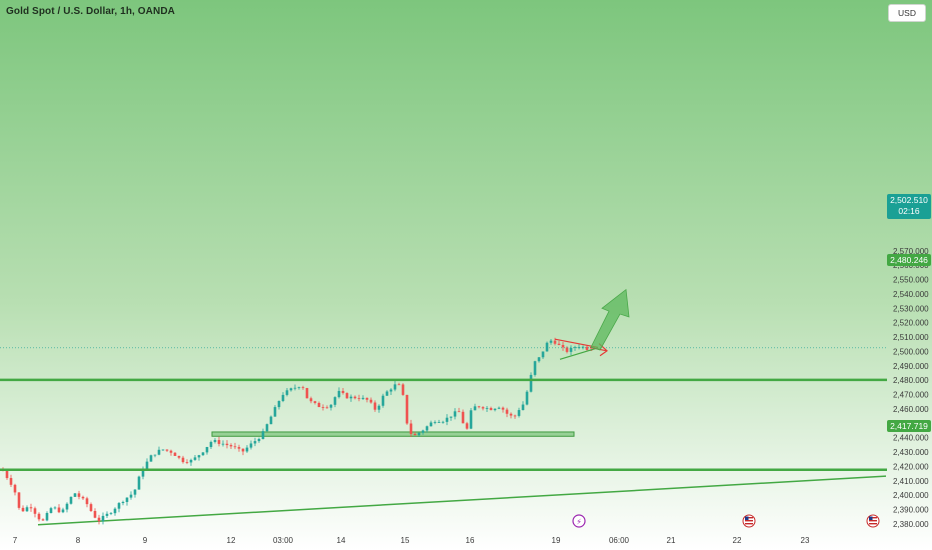  What do you see at coordinates (90, 11) in the screenshot?
I see `chart-title: Gold Spot / U.S. Dollar, 1h, OANDA` at bounding box center [90, 11].